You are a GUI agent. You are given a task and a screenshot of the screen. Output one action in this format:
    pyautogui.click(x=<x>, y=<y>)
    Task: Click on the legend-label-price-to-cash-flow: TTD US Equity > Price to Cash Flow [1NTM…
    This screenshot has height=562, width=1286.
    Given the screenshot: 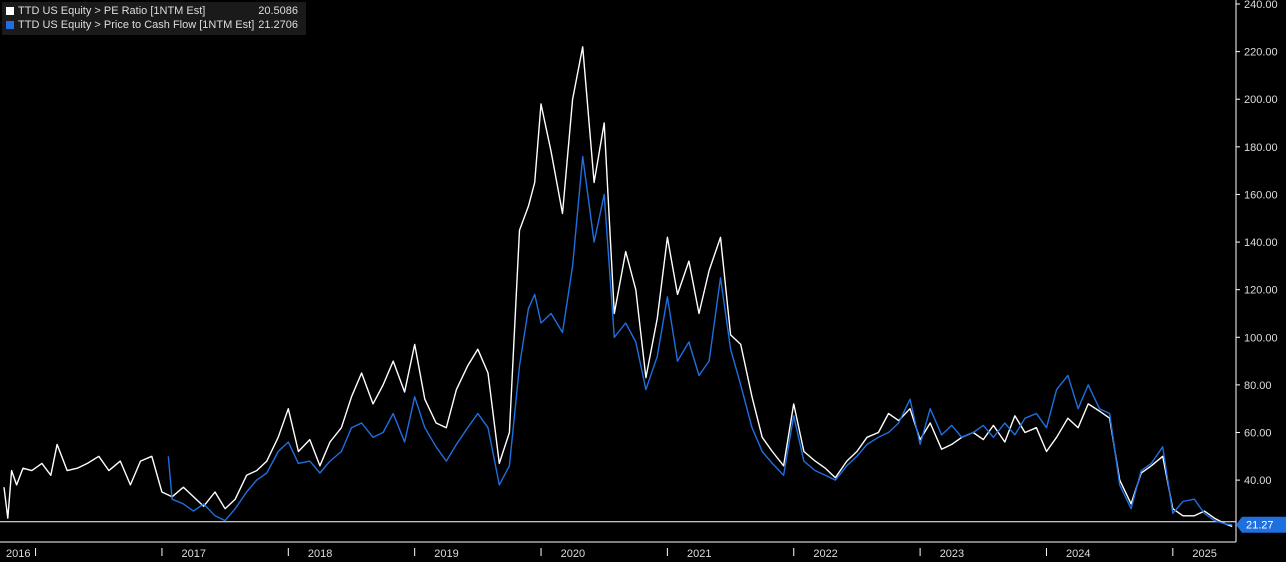 What is the action you would take?
    pyautogui.click(x=136, y=25)
    